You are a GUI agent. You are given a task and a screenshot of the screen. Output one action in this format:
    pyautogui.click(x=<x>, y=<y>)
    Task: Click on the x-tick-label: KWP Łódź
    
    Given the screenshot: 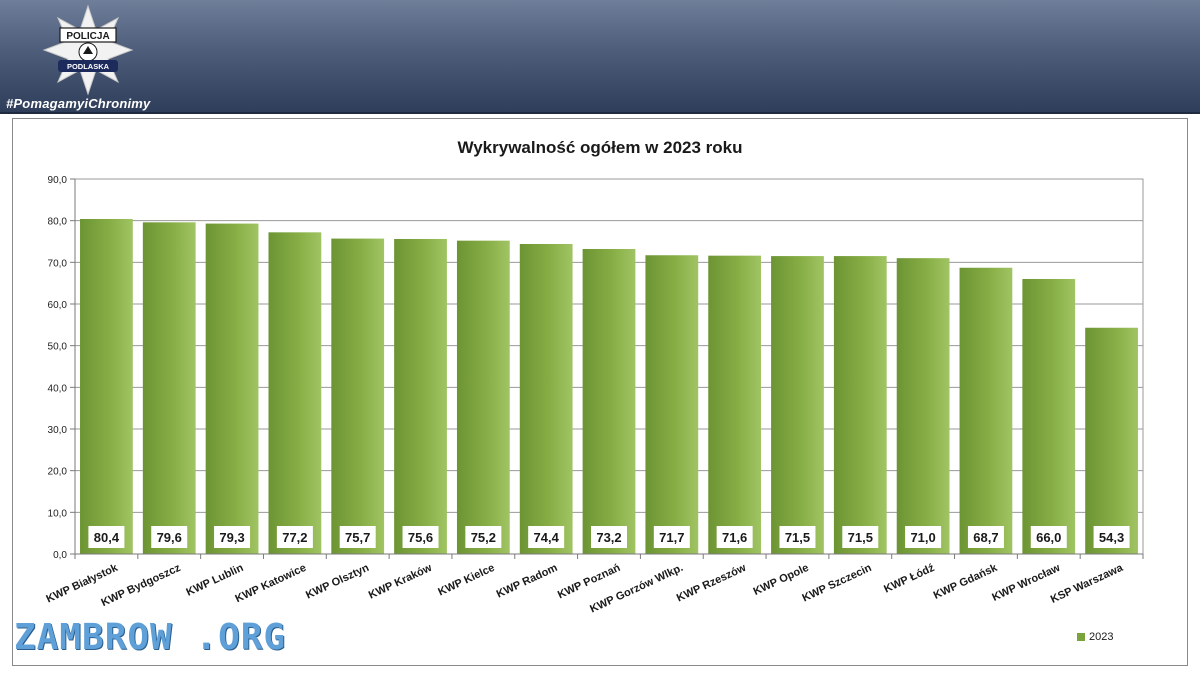 What is the action you would take?
    pyautogui.click(x=909, y=579)
    